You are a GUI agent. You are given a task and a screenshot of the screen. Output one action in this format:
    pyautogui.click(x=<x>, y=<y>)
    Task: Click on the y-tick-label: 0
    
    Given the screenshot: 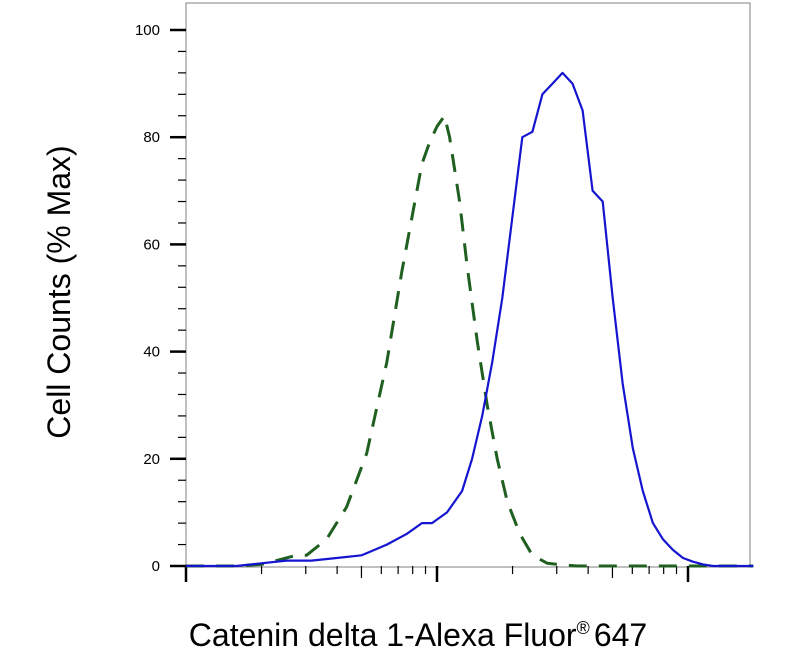 What is the action you would take?
    pyautogui.click(x=156, y=566)
    